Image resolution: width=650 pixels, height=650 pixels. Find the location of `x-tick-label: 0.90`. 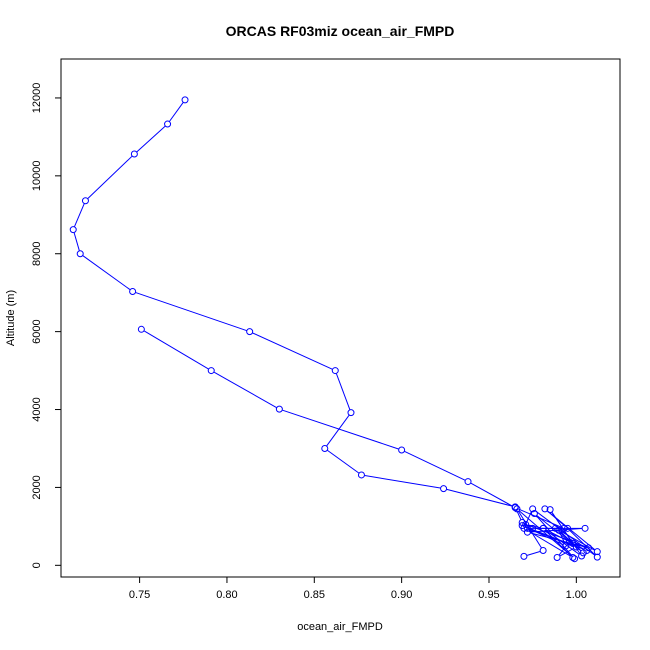

x-tick-label: 0.90 is located at coordinates (401, 595).